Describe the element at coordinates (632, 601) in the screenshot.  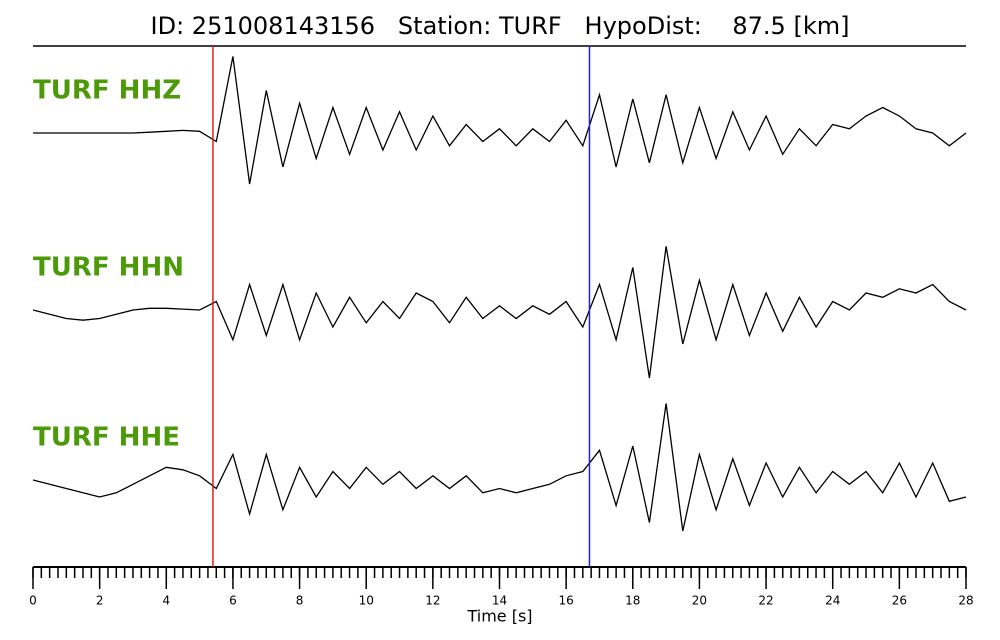
I see `x-tick-label: 18` at that location.